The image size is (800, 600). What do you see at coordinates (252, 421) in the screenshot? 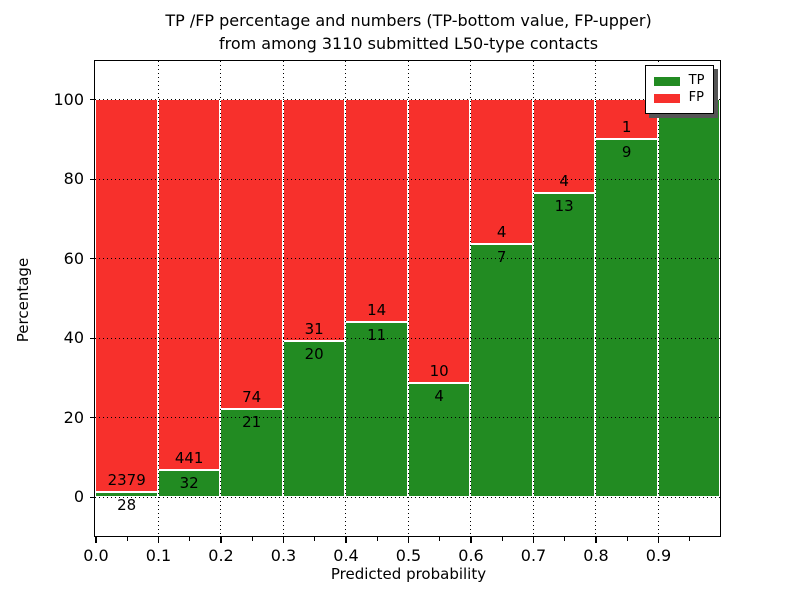
I see `tp-count-label: 21` at bounding box center [252, 421].